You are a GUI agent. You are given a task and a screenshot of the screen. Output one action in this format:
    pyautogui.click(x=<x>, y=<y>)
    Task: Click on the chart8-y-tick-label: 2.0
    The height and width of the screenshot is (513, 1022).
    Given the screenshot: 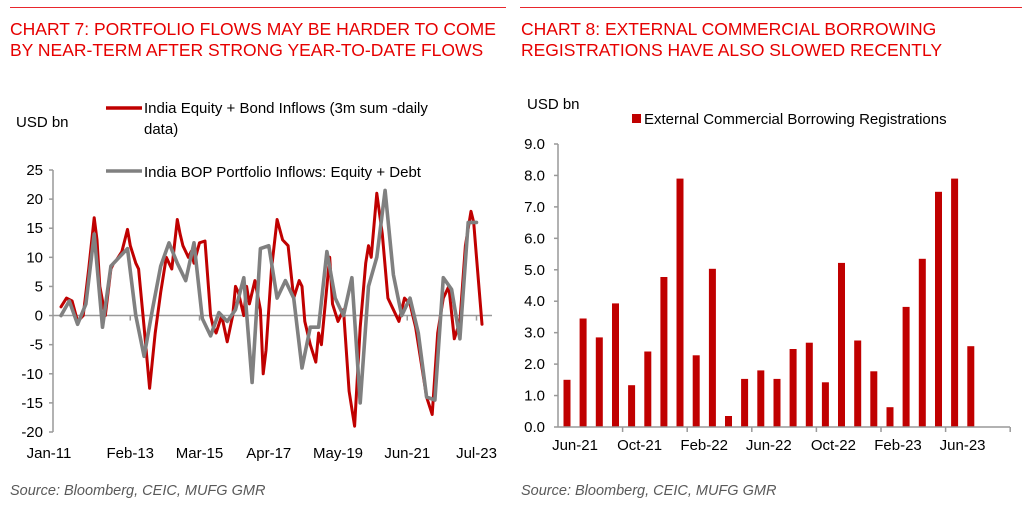 What is the action you would take?
    pyautogui.click(x=534, y=364)
    